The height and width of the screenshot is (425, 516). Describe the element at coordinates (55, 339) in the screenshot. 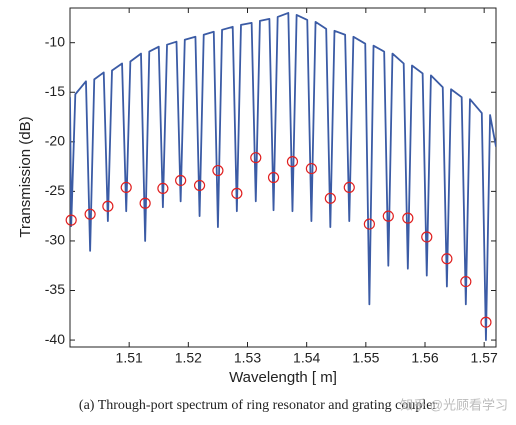

I see `y-tick-label: -40` at that location.